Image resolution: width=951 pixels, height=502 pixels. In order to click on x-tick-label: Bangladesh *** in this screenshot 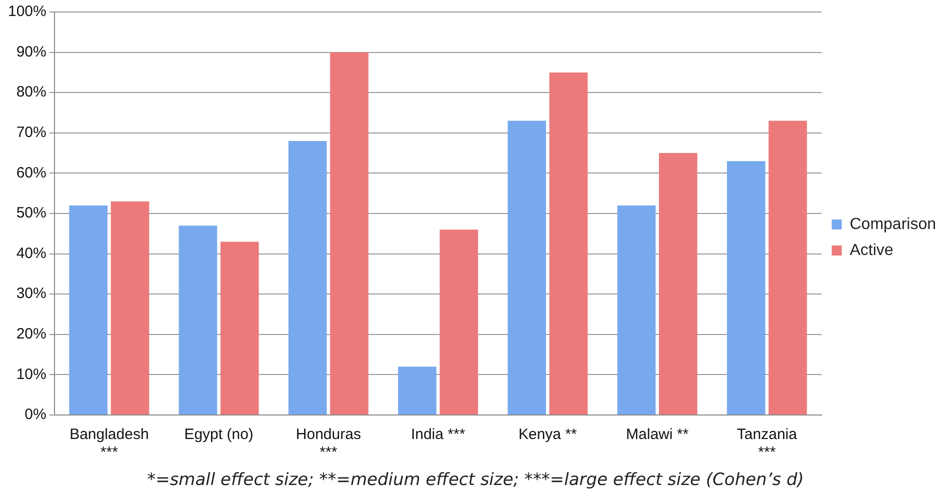, I will do `click(109, 444)`.